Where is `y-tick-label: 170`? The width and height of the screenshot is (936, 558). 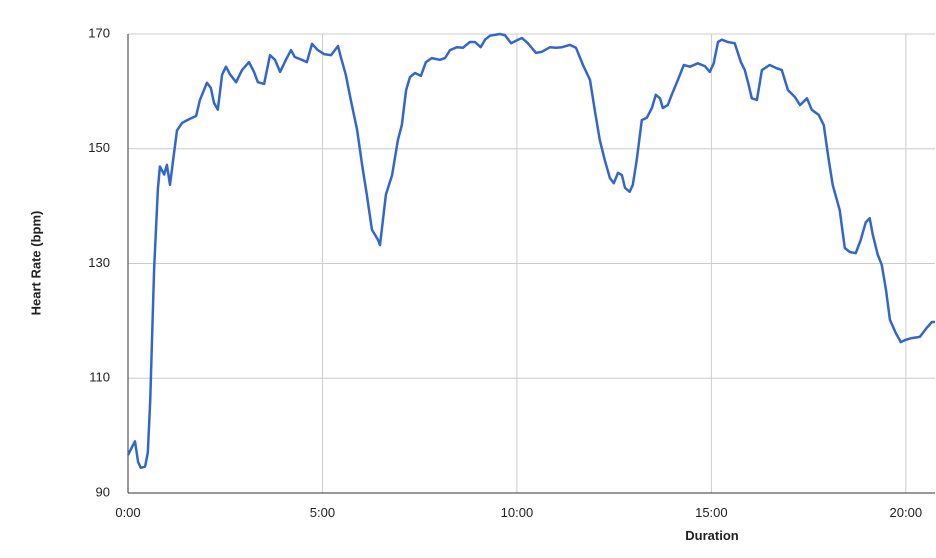 y-tick-label: 170 is located at coordinates (99, 32).